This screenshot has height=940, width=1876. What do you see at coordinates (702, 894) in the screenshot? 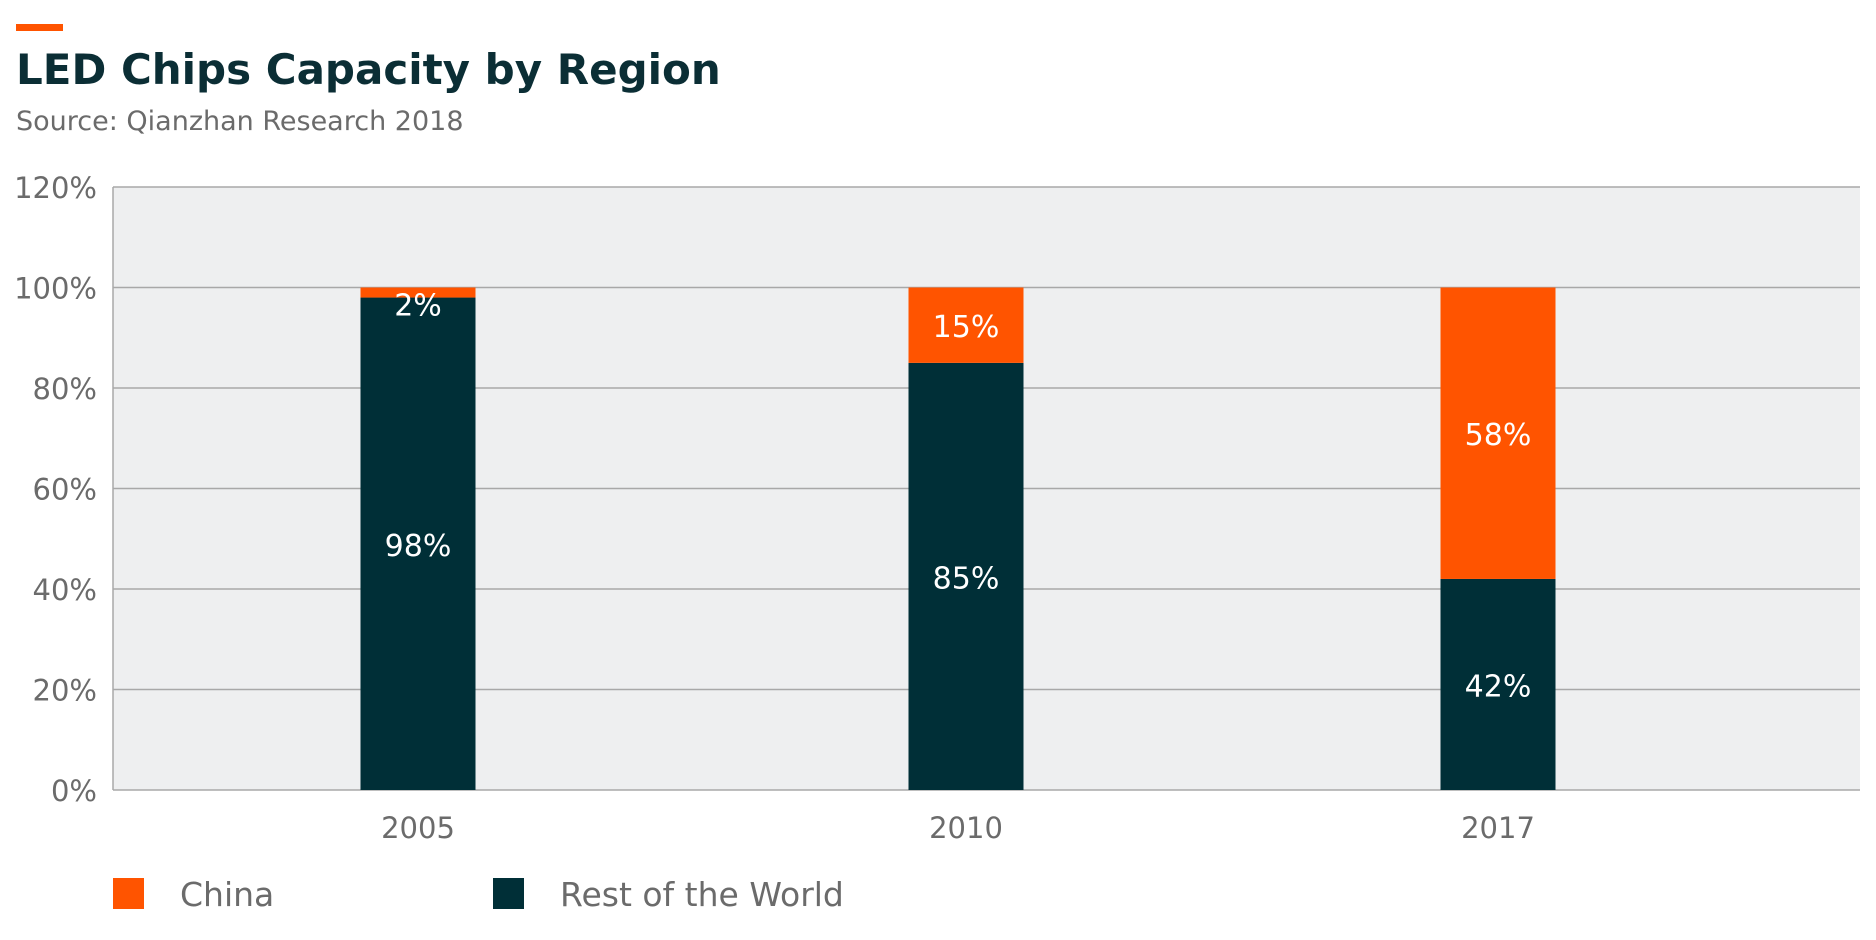
I see `legend-label-rest-of-world: Rest of the World` at bounding box center [702, 894].